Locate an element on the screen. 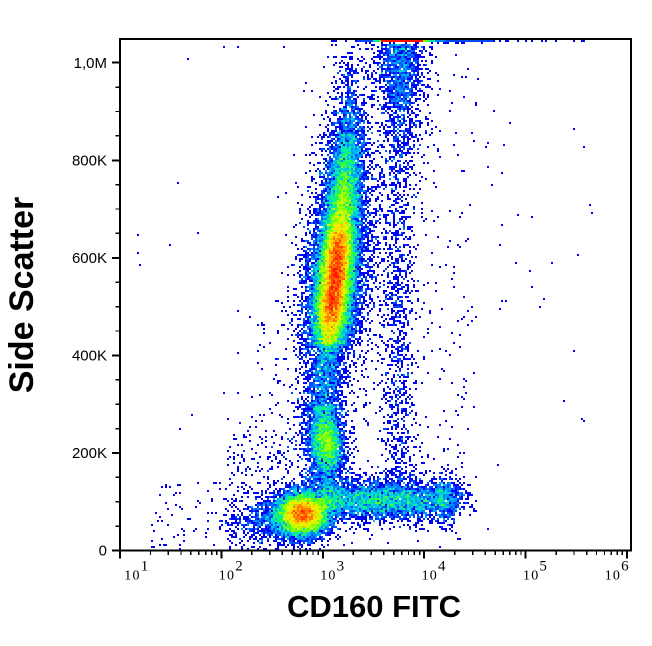 Image resolution: width=652 pixels, height=646 pixels. svg-text: 600K is located at coordinates (89, 258).